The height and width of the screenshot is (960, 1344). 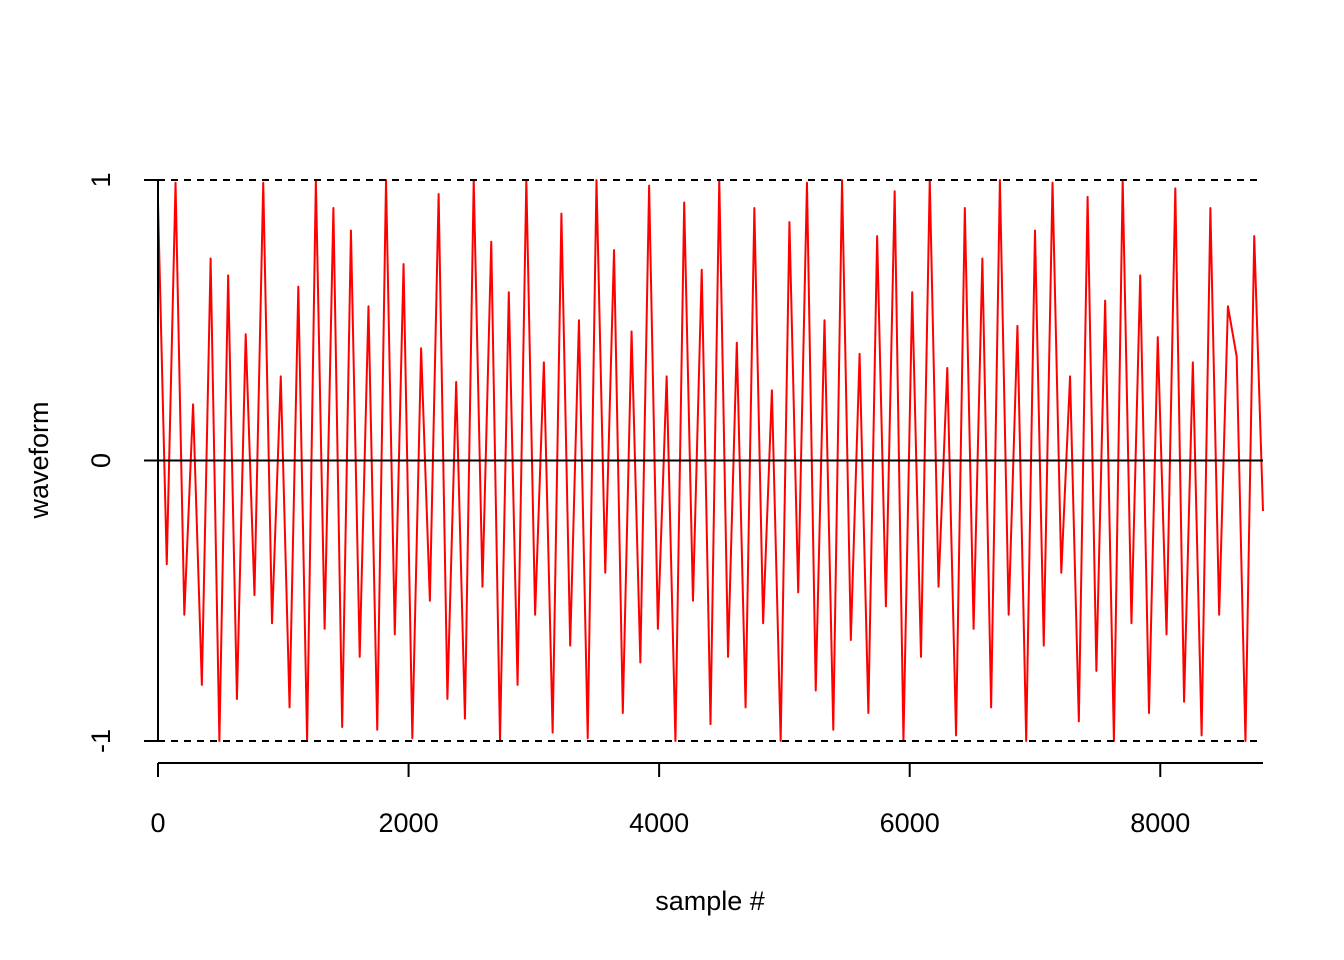 What do you see at coordinates (39, 460) in the screenshot?
I see `y-axis-label: waveform` at bounding box center [39, 460].